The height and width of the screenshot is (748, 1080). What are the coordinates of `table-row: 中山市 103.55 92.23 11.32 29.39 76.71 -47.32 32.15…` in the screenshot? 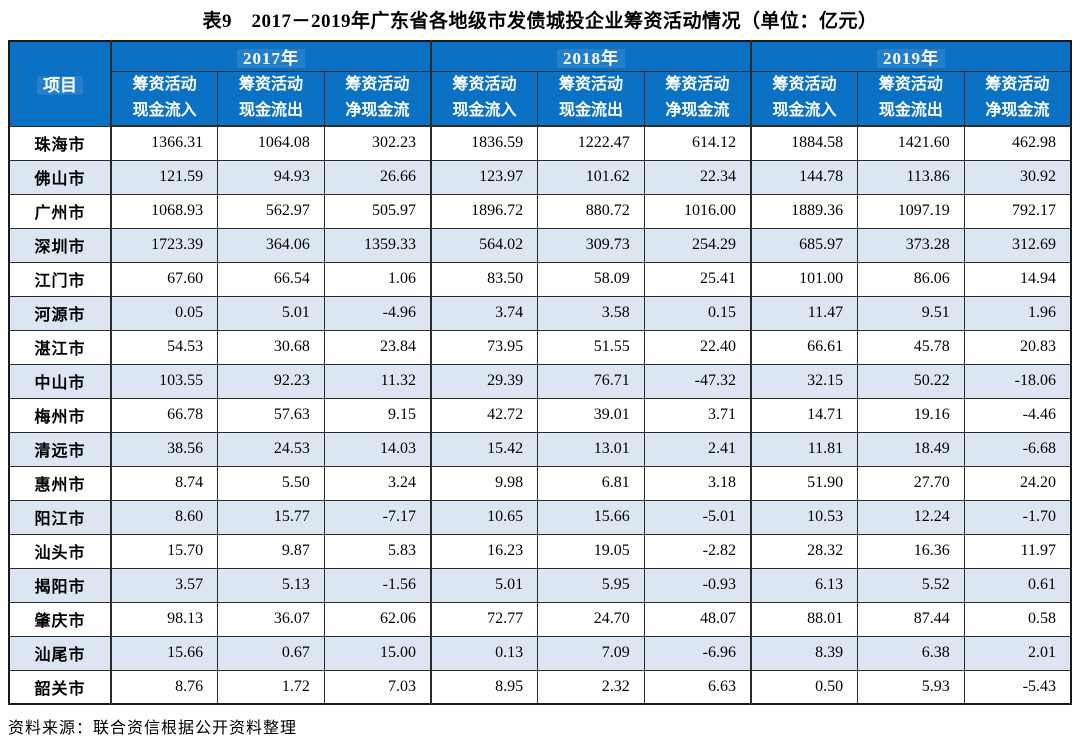 It's located at (540, 381).